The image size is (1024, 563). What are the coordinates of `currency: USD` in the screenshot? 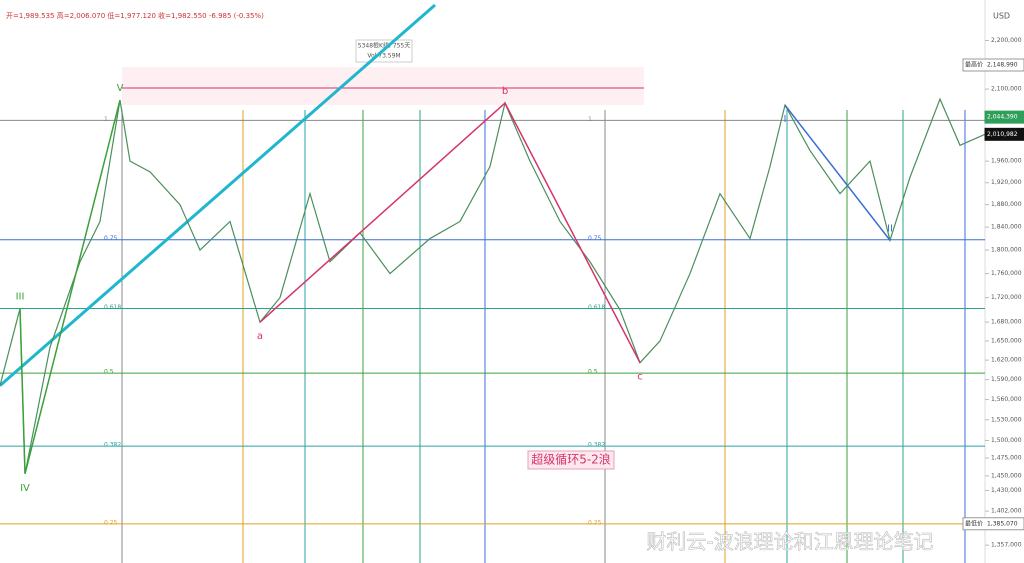 It's located at (1001, 16).